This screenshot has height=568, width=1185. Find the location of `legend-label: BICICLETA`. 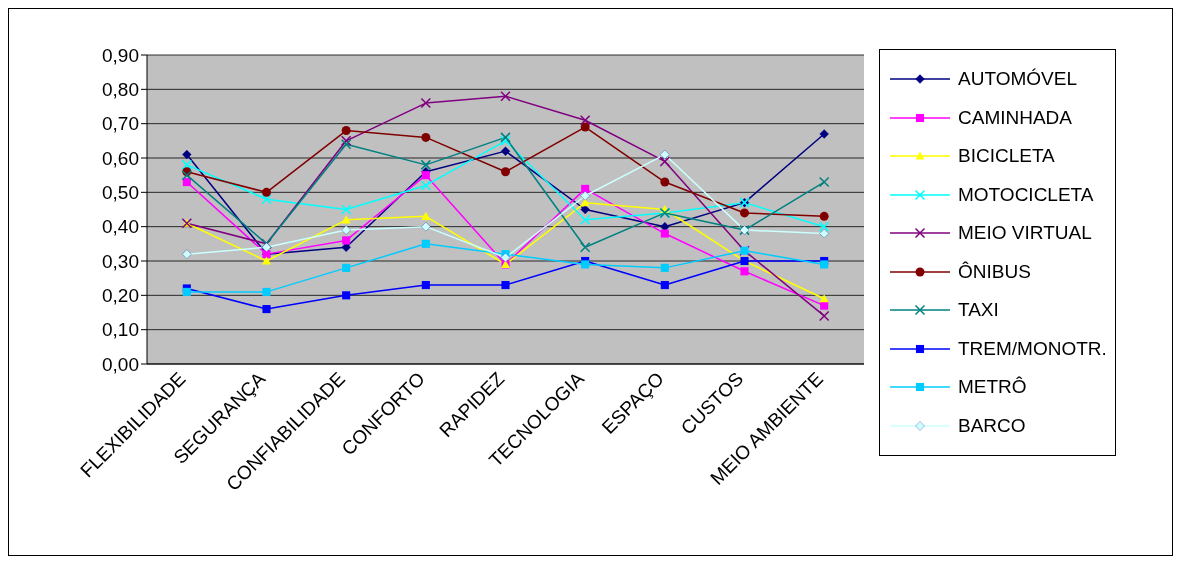

legend-label: BICICLETA is located at coordinates (1006, 156).